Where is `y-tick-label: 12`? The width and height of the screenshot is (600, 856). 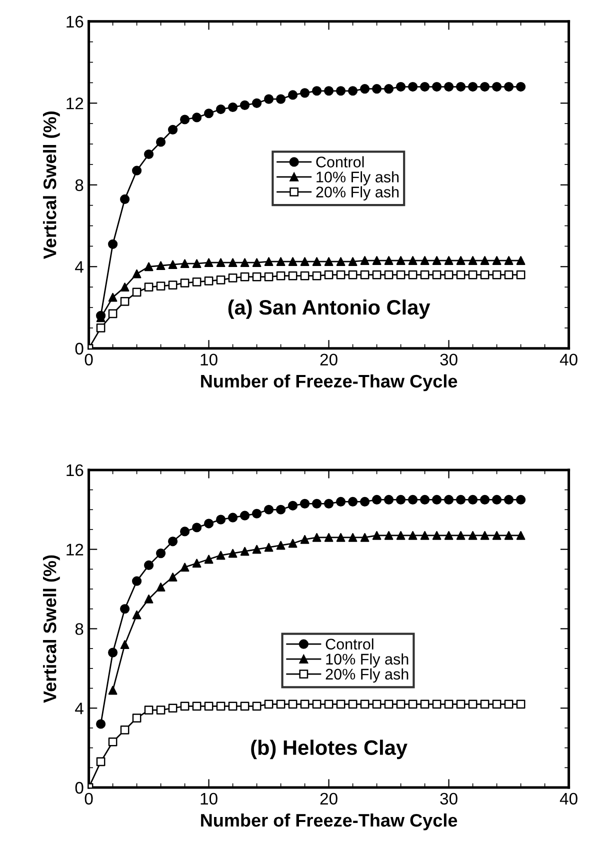
y-tick-label: 12 is located at coordinates (75, 104).